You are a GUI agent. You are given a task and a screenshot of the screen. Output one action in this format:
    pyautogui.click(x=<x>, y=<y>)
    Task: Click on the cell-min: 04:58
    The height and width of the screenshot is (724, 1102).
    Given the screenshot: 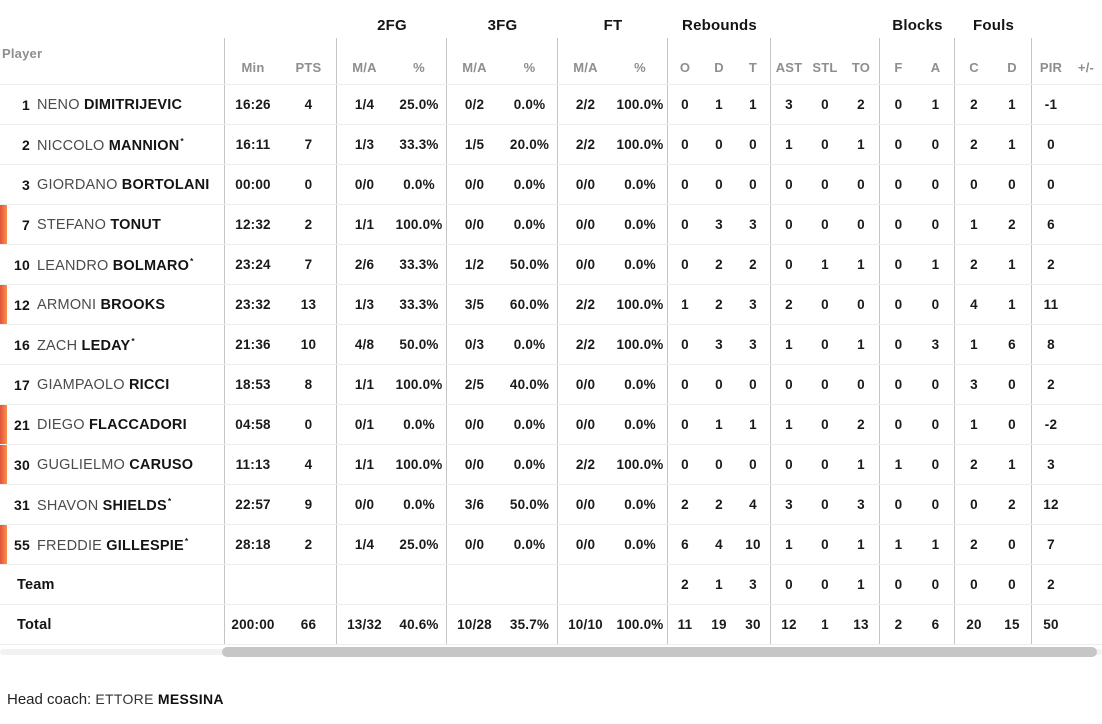 What is the action you would take?
    pyautogui.click(x=253, y=424)
    